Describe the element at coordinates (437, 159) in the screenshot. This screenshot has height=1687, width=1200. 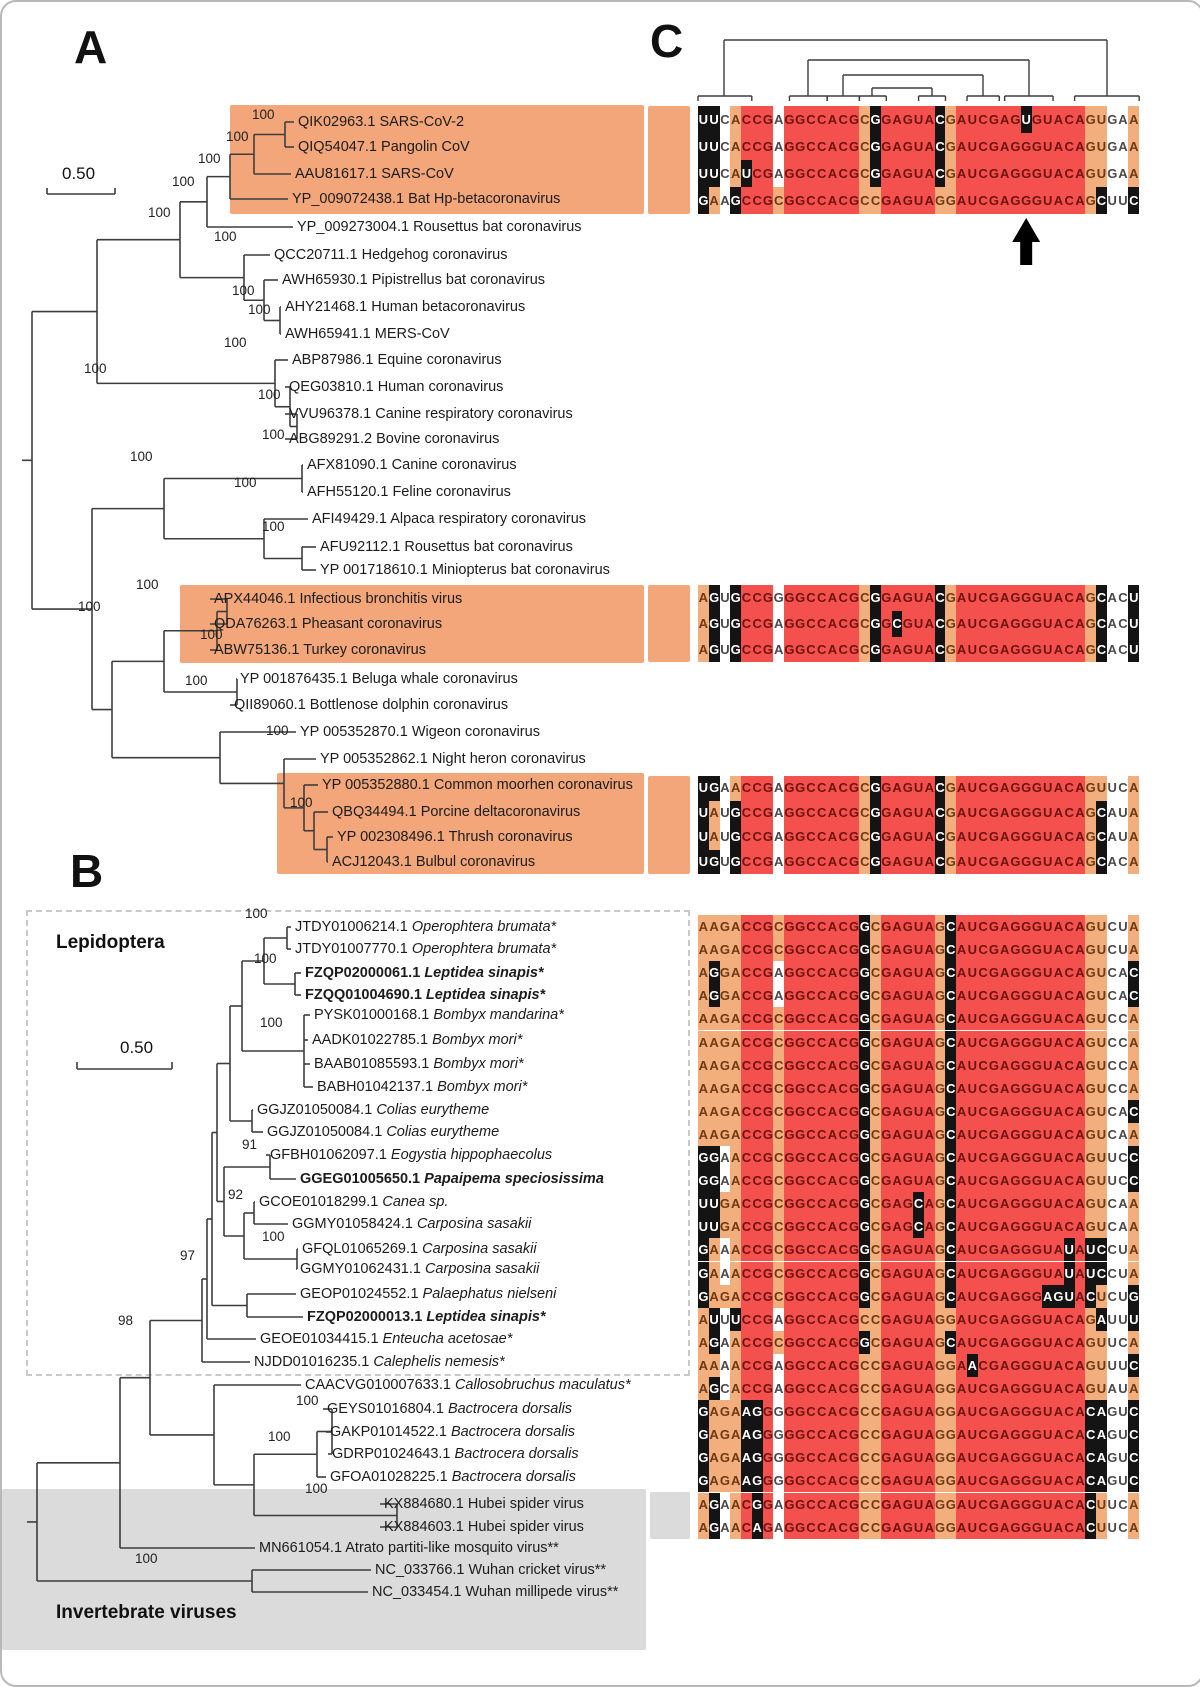
I see `highlight-sarbecovirus-clade` at that location.